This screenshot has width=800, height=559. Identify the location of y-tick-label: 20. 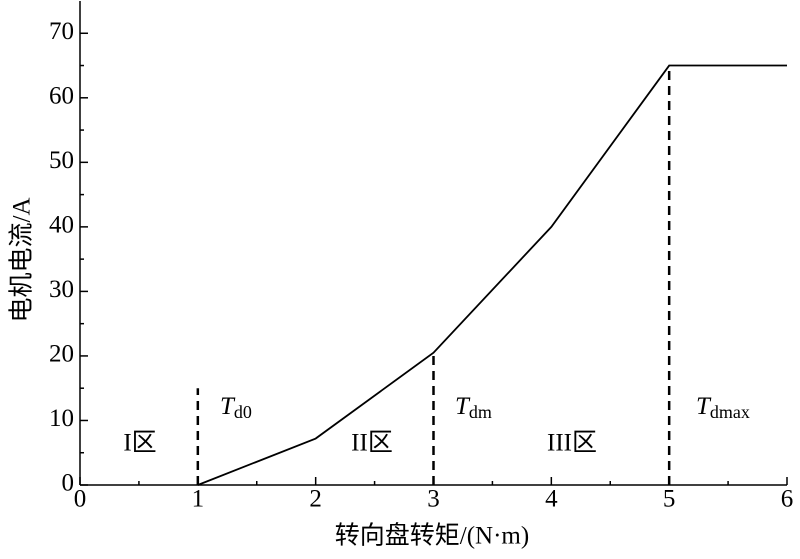
(61, 354).